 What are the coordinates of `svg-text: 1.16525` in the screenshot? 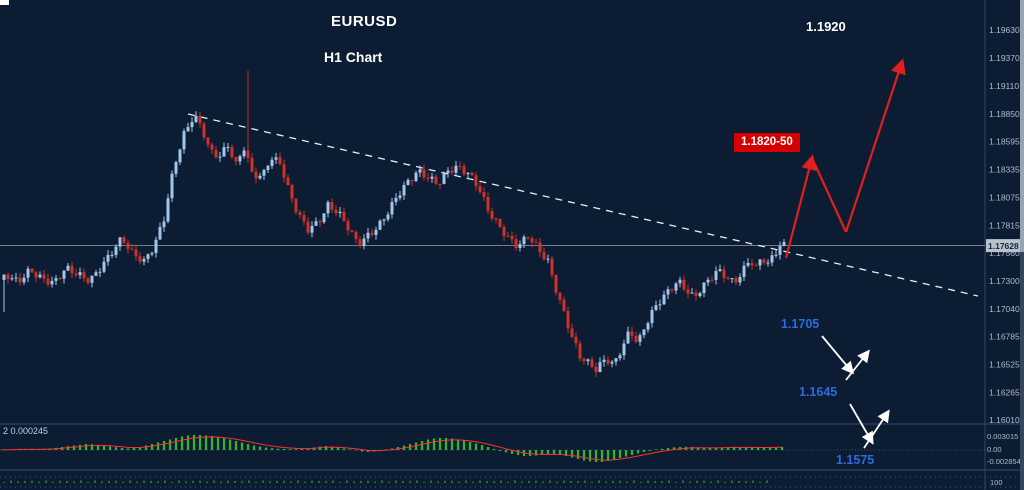 It's located at (1004, 364).